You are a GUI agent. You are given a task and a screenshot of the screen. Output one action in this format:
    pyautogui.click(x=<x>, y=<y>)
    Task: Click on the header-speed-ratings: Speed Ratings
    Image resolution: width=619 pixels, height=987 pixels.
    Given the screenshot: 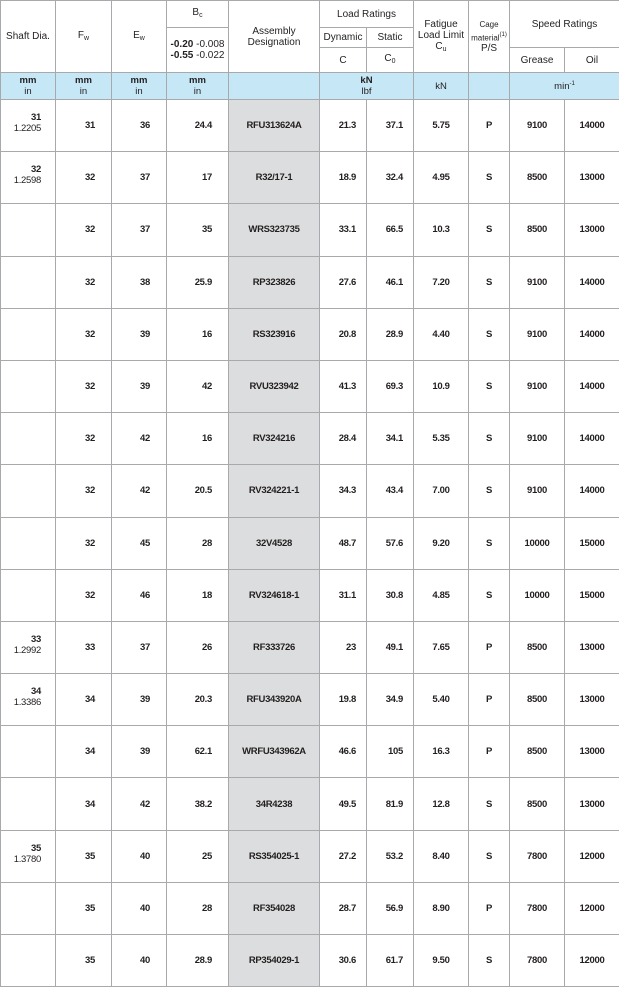 What is the action you would take?
    pyautogui.click(x=564, y=24)
    